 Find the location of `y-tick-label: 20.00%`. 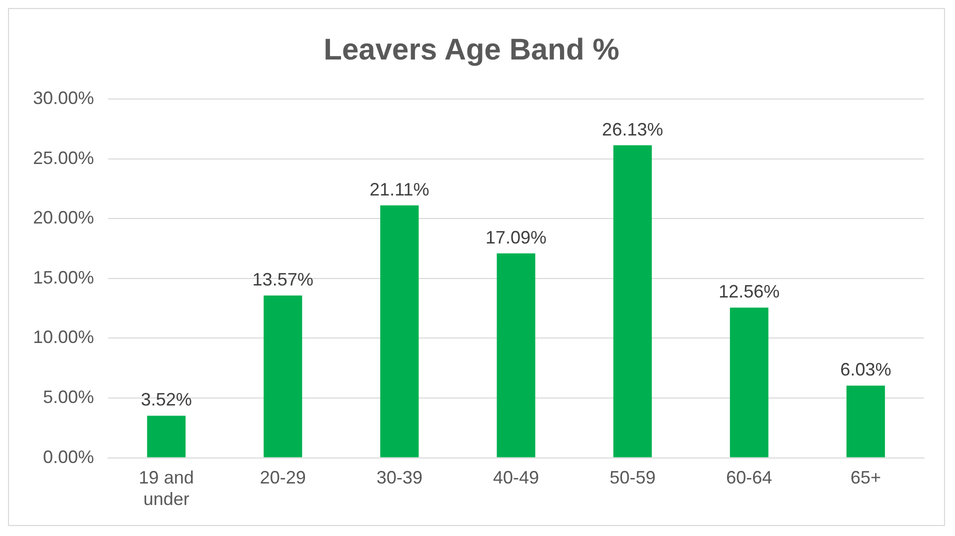

y-tick-label: 20.00% is located at coordinates (63, 218).